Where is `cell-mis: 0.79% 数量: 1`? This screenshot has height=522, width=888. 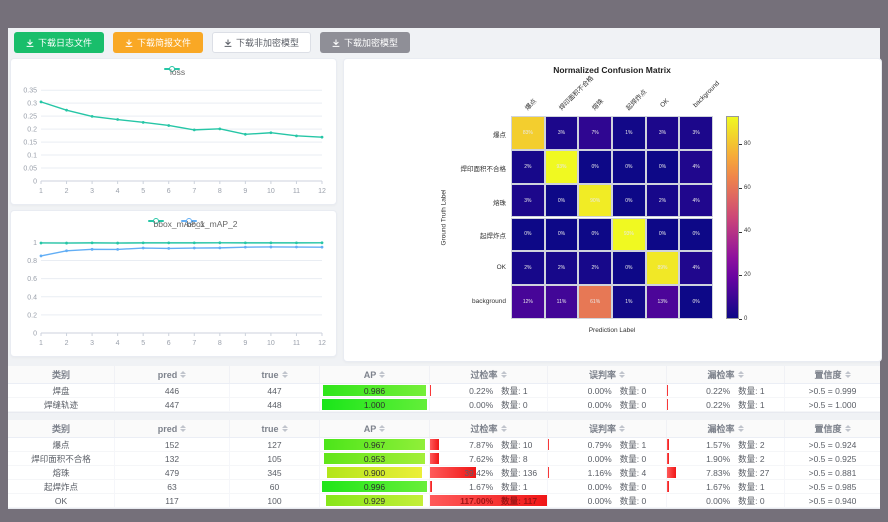 cell-mis: 0.79% 数量: 1 is located at coordinates (607, 444).